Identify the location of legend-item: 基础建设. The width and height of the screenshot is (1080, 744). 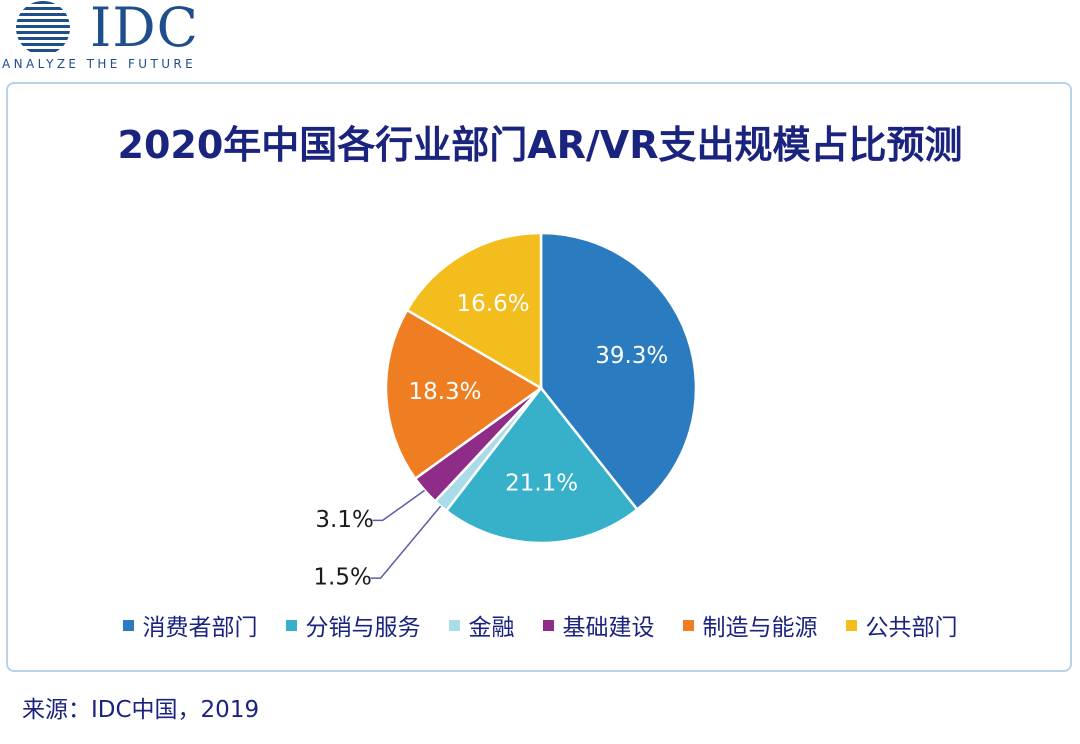
(598, 625).